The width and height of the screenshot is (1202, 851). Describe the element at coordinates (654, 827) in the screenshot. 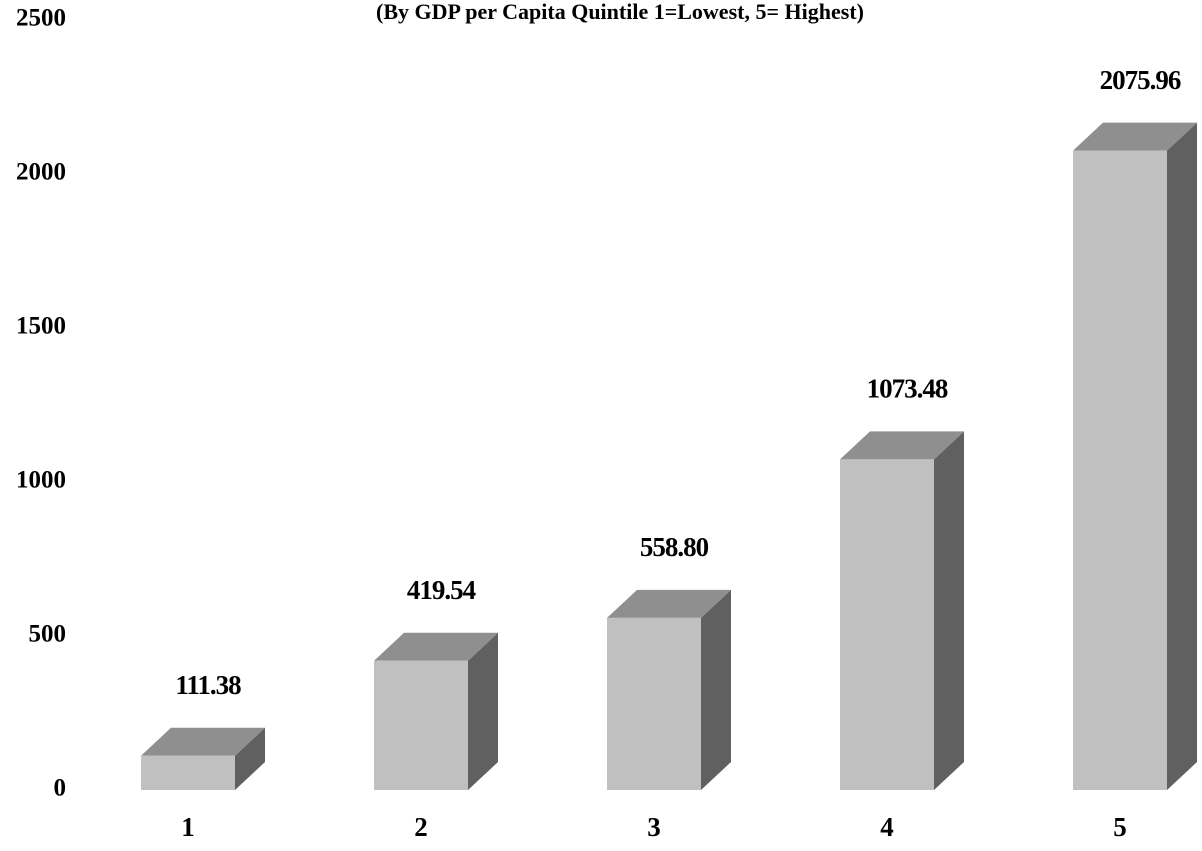

I see `x-tick-label: 3` at that location.